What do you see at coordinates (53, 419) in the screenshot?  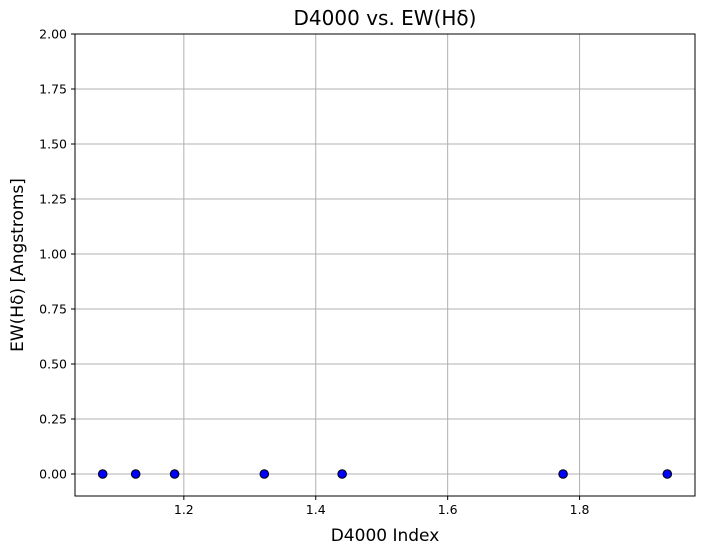 I see `y-tick-label: 0.25` at bounding box center [53, 419].